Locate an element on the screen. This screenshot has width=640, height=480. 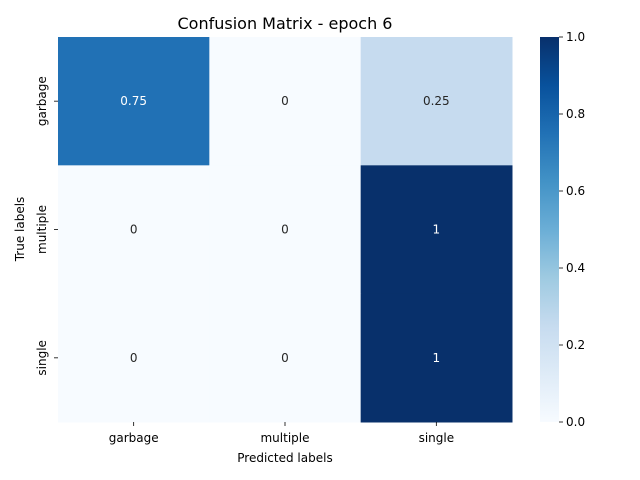
colorbar-tick-label: 0.0 is located at coordinates (575, 422).